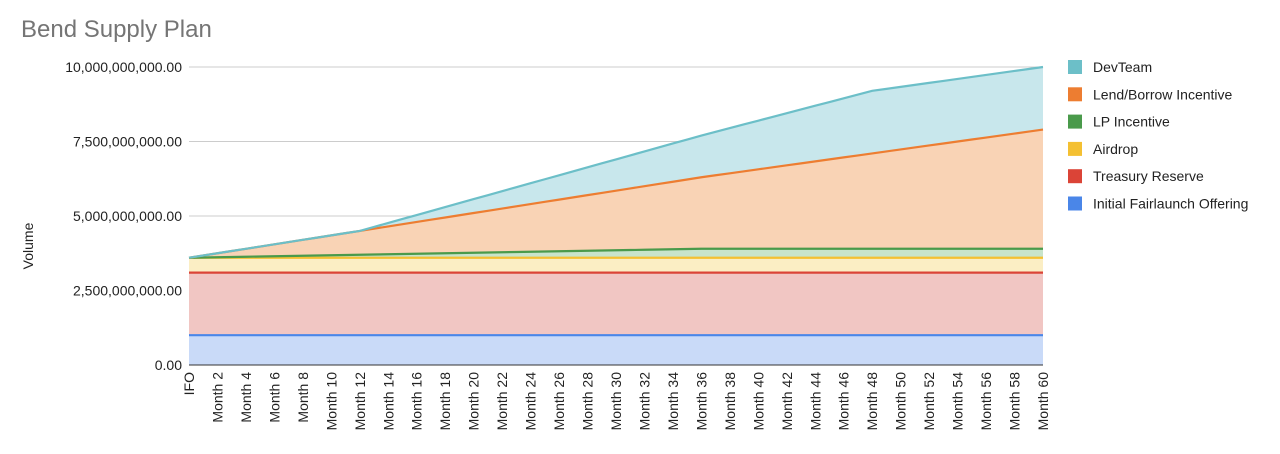 Image resolution: width=1280 pixels, height=454 pixels. What do you see at coordinates (217, 397) in the screenshot?
I see `x-tick-label: Month 2` at bounding box center [217, 397].